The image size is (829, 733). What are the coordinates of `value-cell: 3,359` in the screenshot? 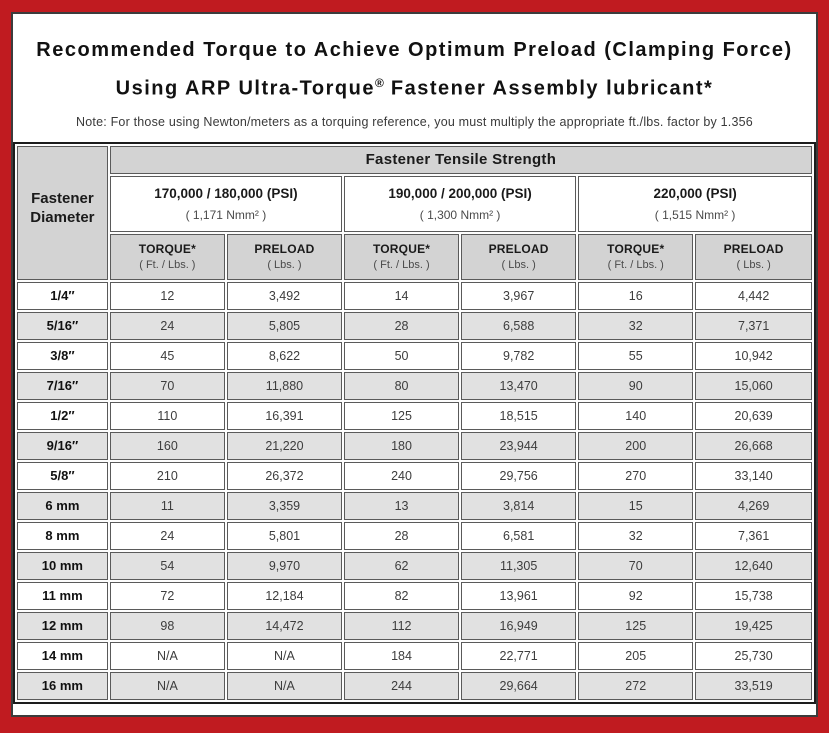 It's located at (284, 505).